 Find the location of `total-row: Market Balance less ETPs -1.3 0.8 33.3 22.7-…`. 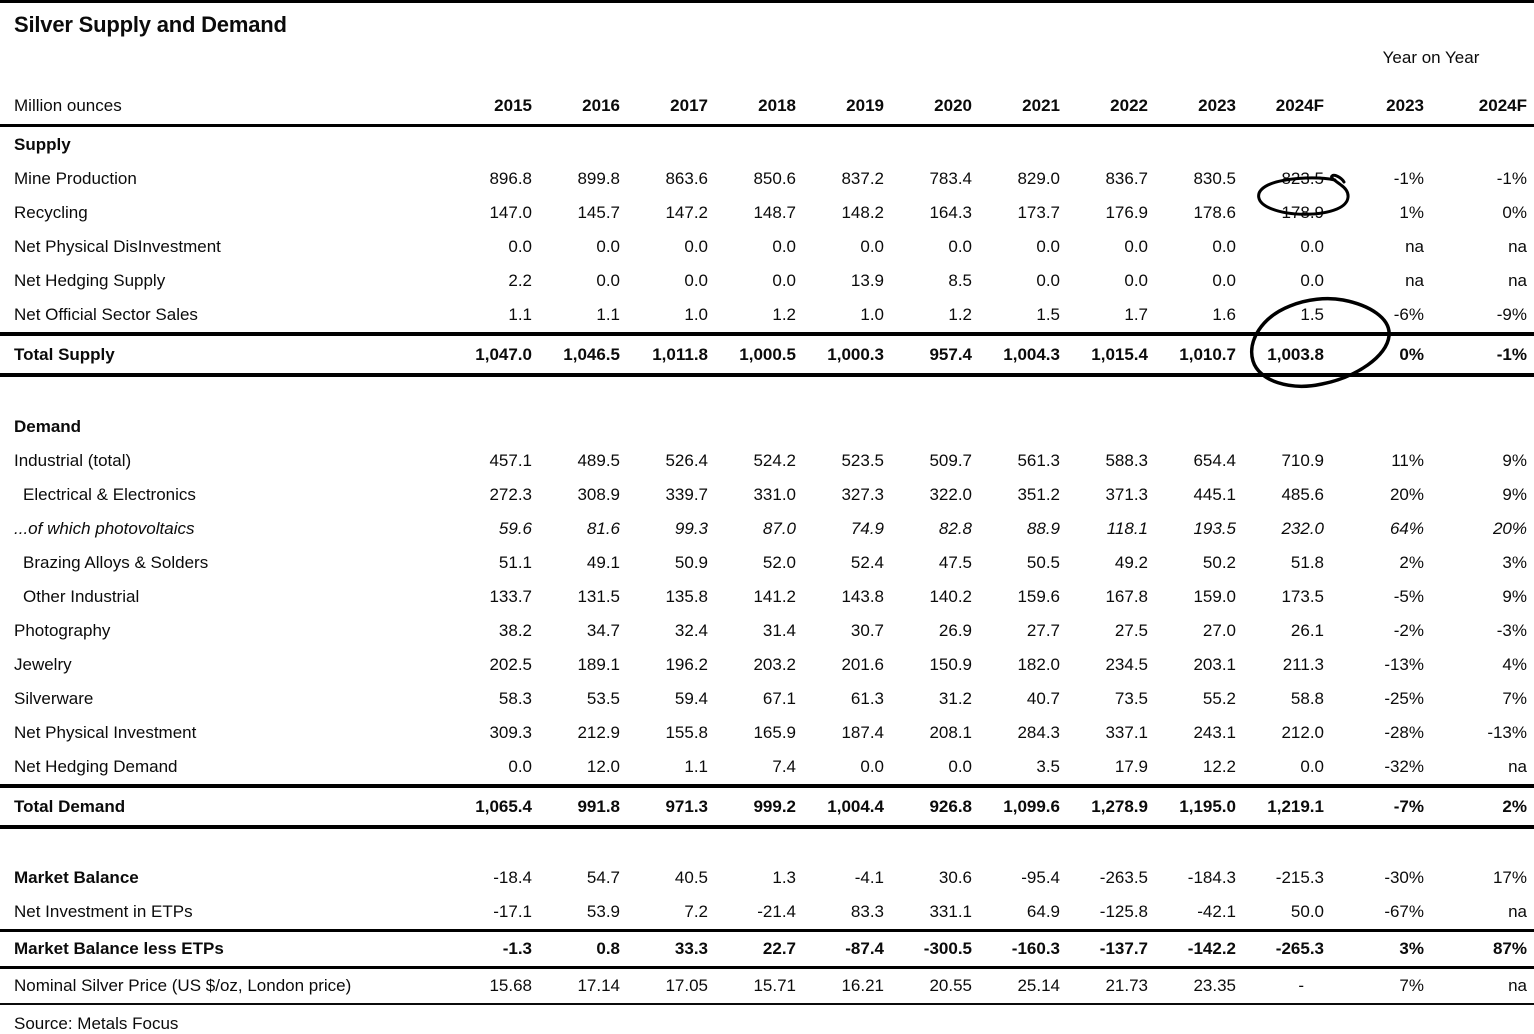

total-row: Market Balance less ETPs -1.3 0.8 33.3 22.7-… is located at coordinates (767, 949).